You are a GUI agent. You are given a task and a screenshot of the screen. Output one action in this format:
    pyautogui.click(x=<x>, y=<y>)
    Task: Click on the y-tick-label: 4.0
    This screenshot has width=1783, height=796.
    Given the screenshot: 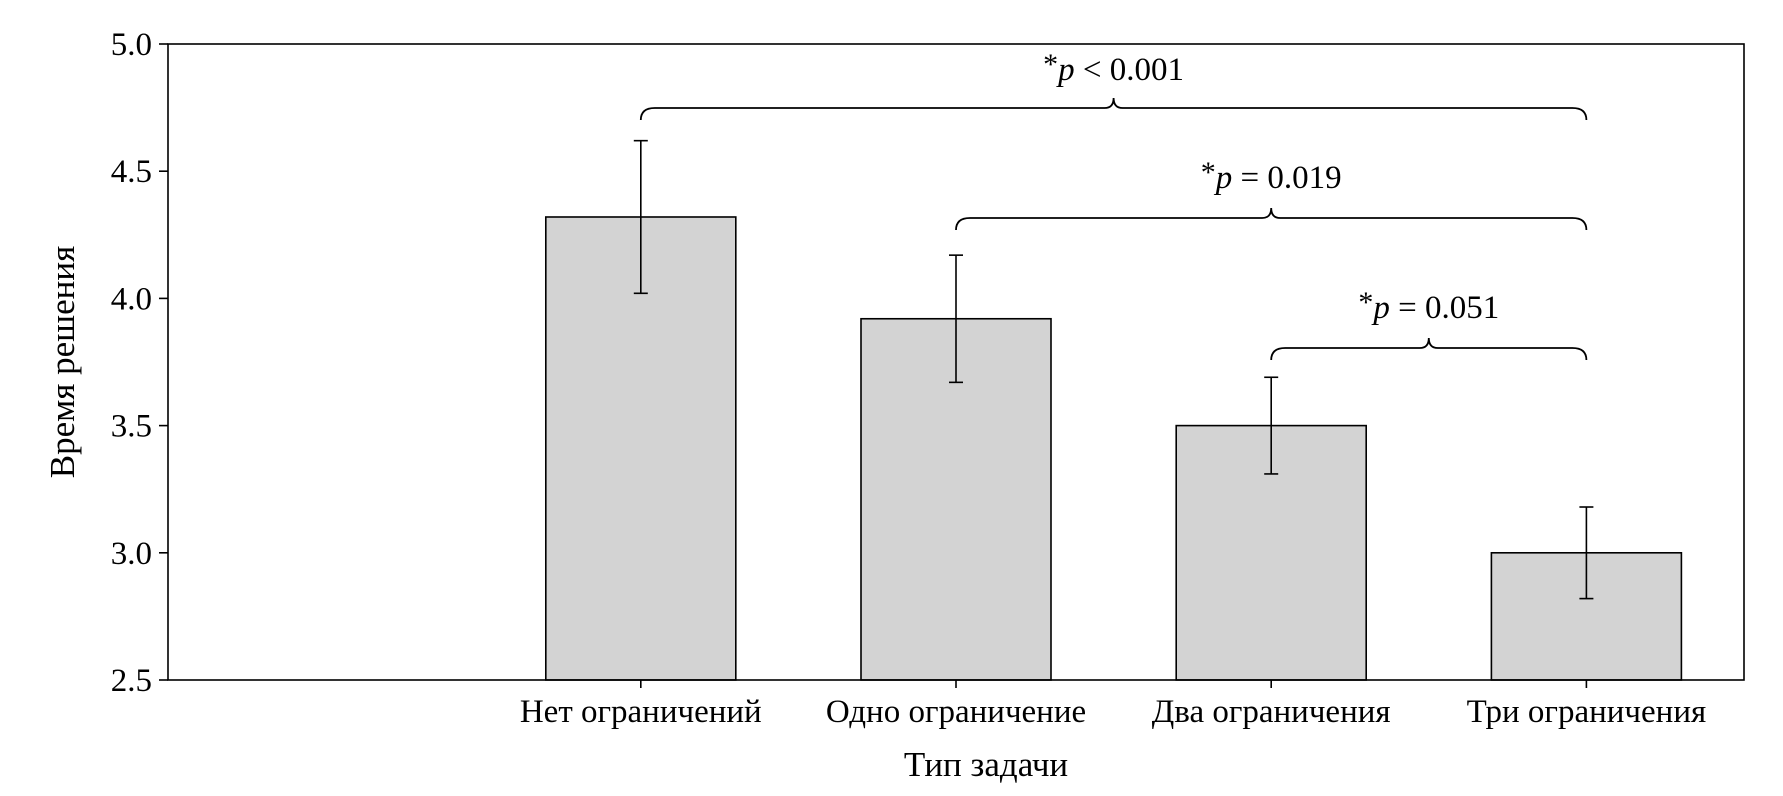 What is the action you would take?
    pyautogui.click(x=131, y=299)
    